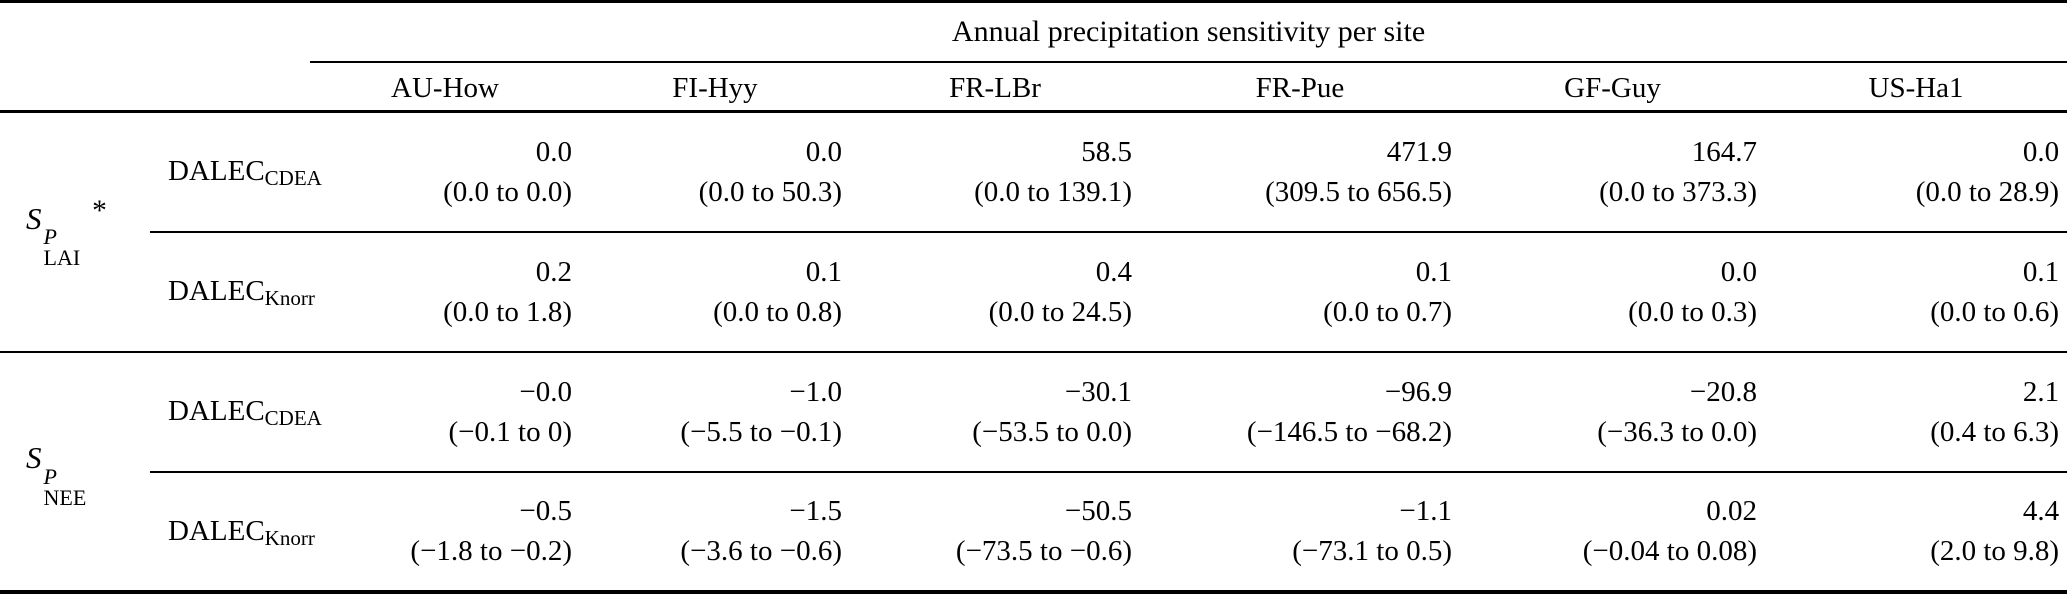 This screenshot has width=2067, height=594. Describe the element at coordinates (1612, 172) in the screenshot. I see `cell-slai-cdea-gf-guy: 164.7 (0.0 to 373.3)` at that location.